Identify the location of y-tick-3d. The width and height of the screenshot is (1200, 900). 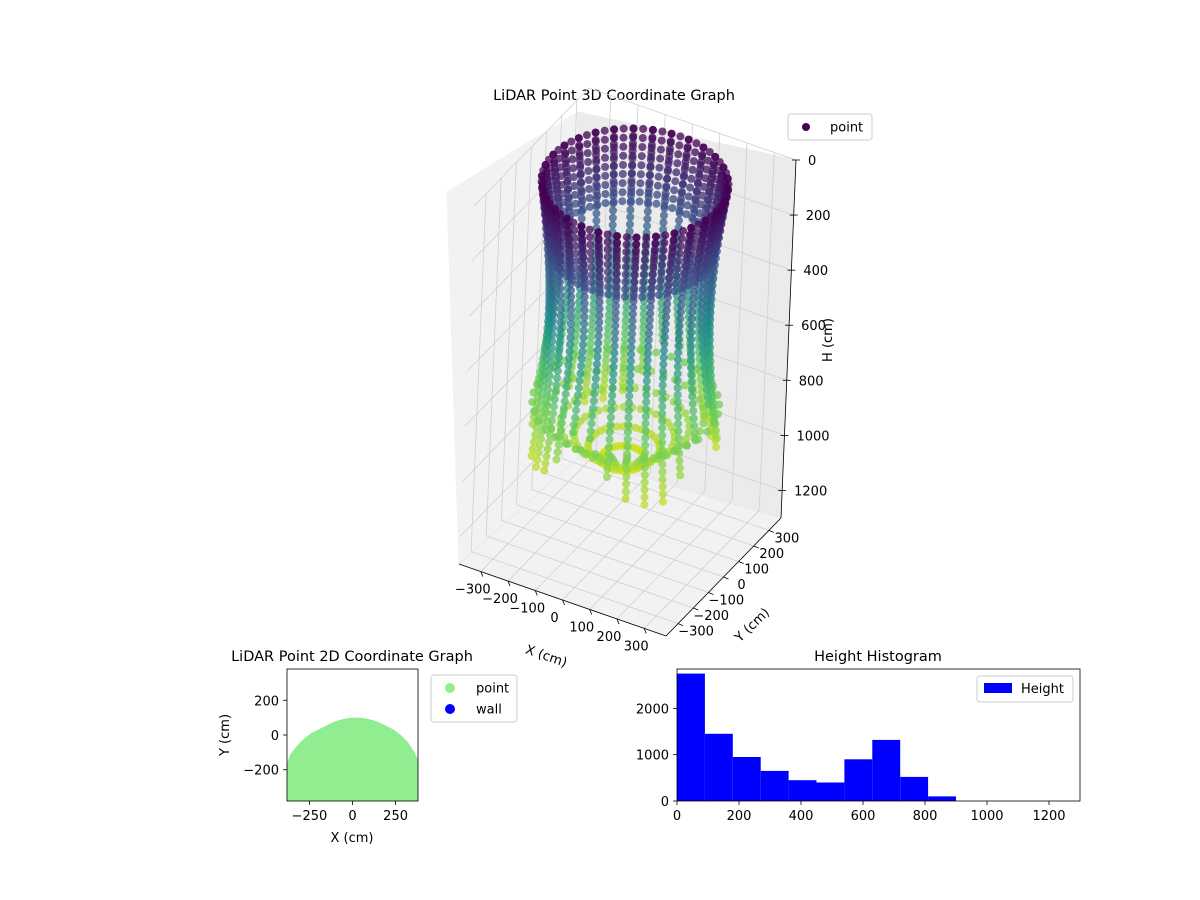
(711, 593).